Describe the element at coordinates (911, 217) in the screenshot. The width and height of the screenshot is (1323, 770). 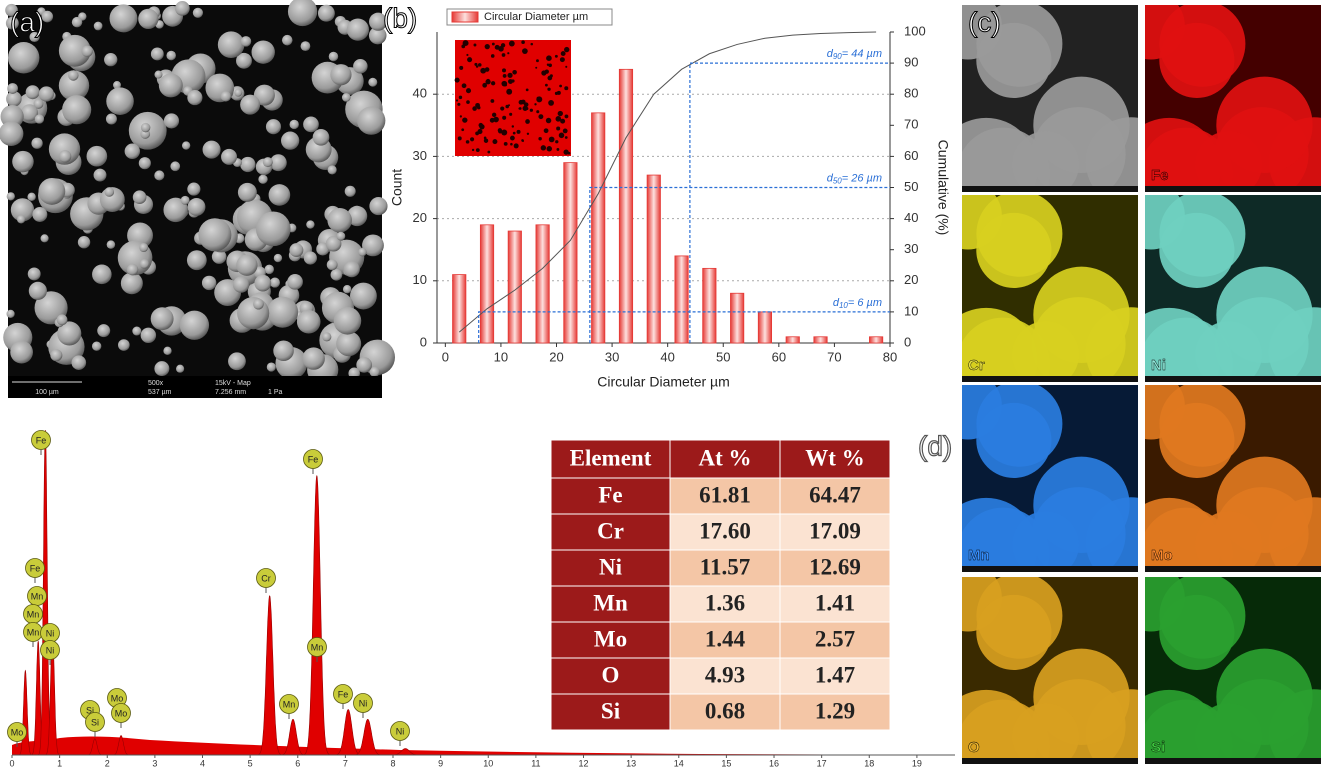
I see `y2-tick-label: 40` at that location.